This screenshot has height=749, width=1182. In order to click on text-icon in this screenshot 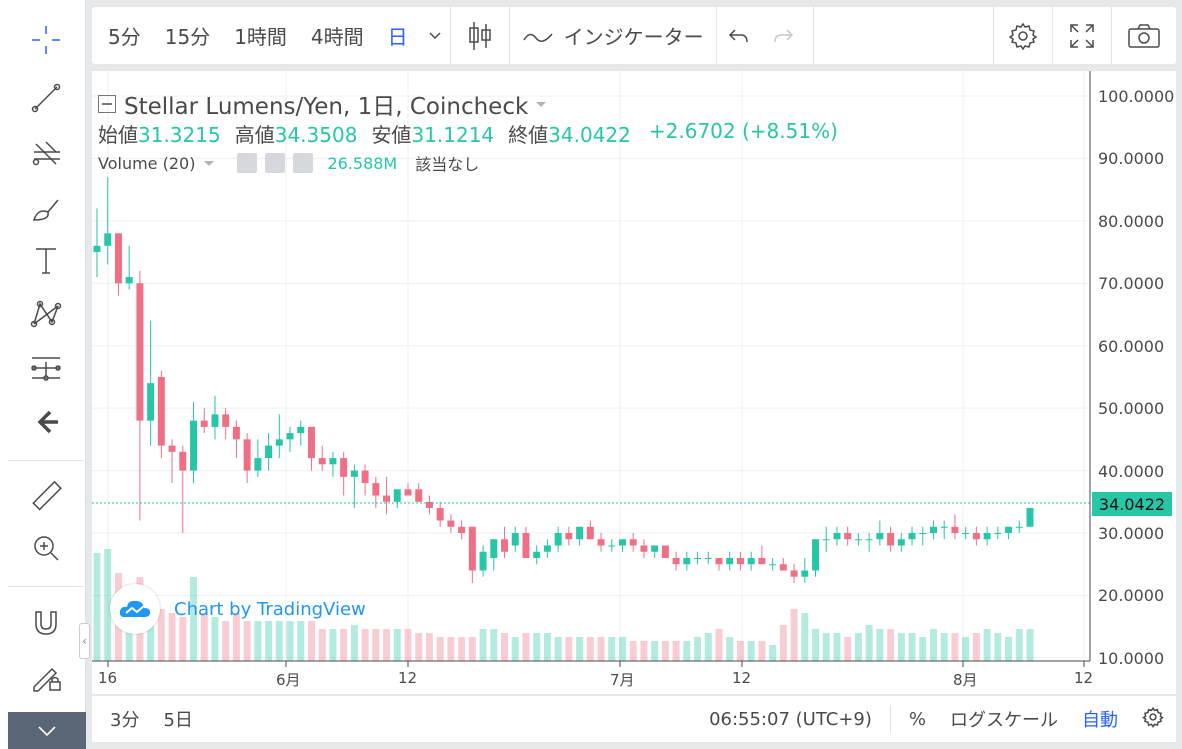, I will do `click(46, 260)`.